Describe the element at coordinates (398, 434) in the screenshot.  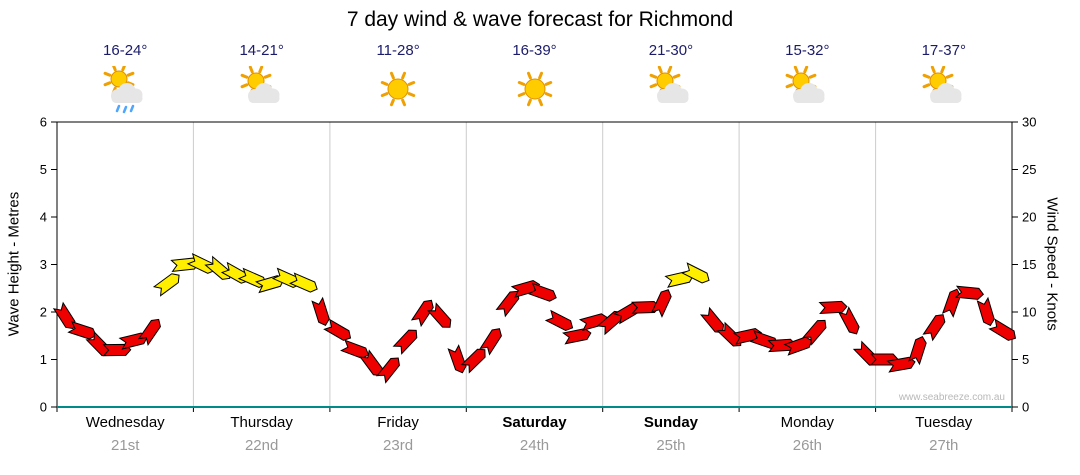
I see `day-label-2: Friday 23rd` at that location.